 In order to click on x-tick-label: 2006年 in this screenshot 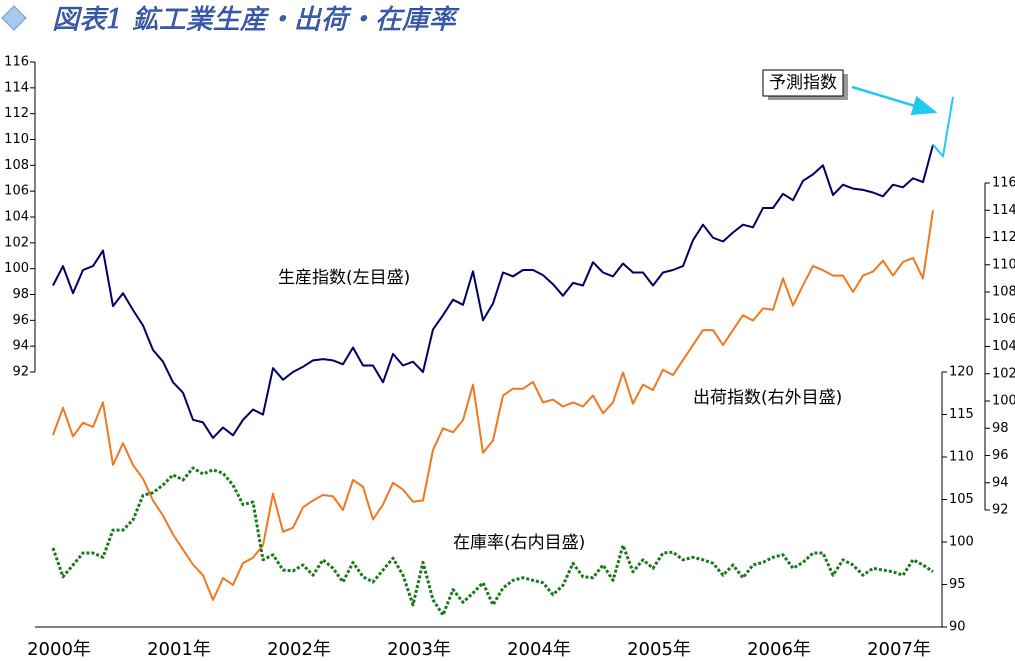, I will do `click(779, 649)`.